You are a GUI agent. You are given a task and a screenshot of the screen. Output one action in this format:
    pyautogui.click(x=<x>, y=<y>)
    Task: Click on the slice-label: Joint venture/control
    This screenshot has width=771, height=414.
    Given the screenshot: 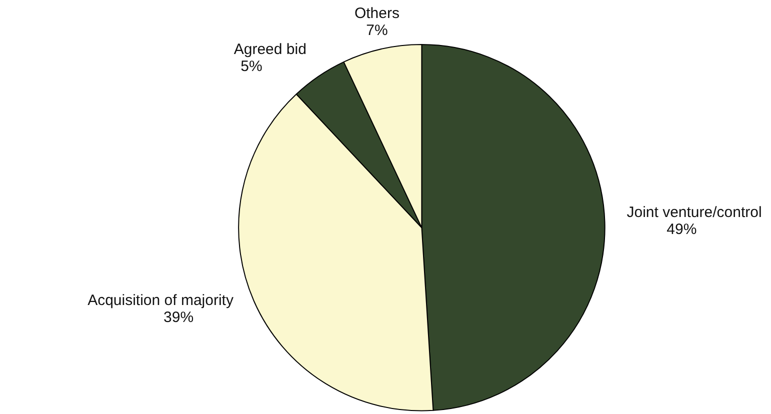 What is the action you would take?
    pyautogui.click(x=694, y=213)
    